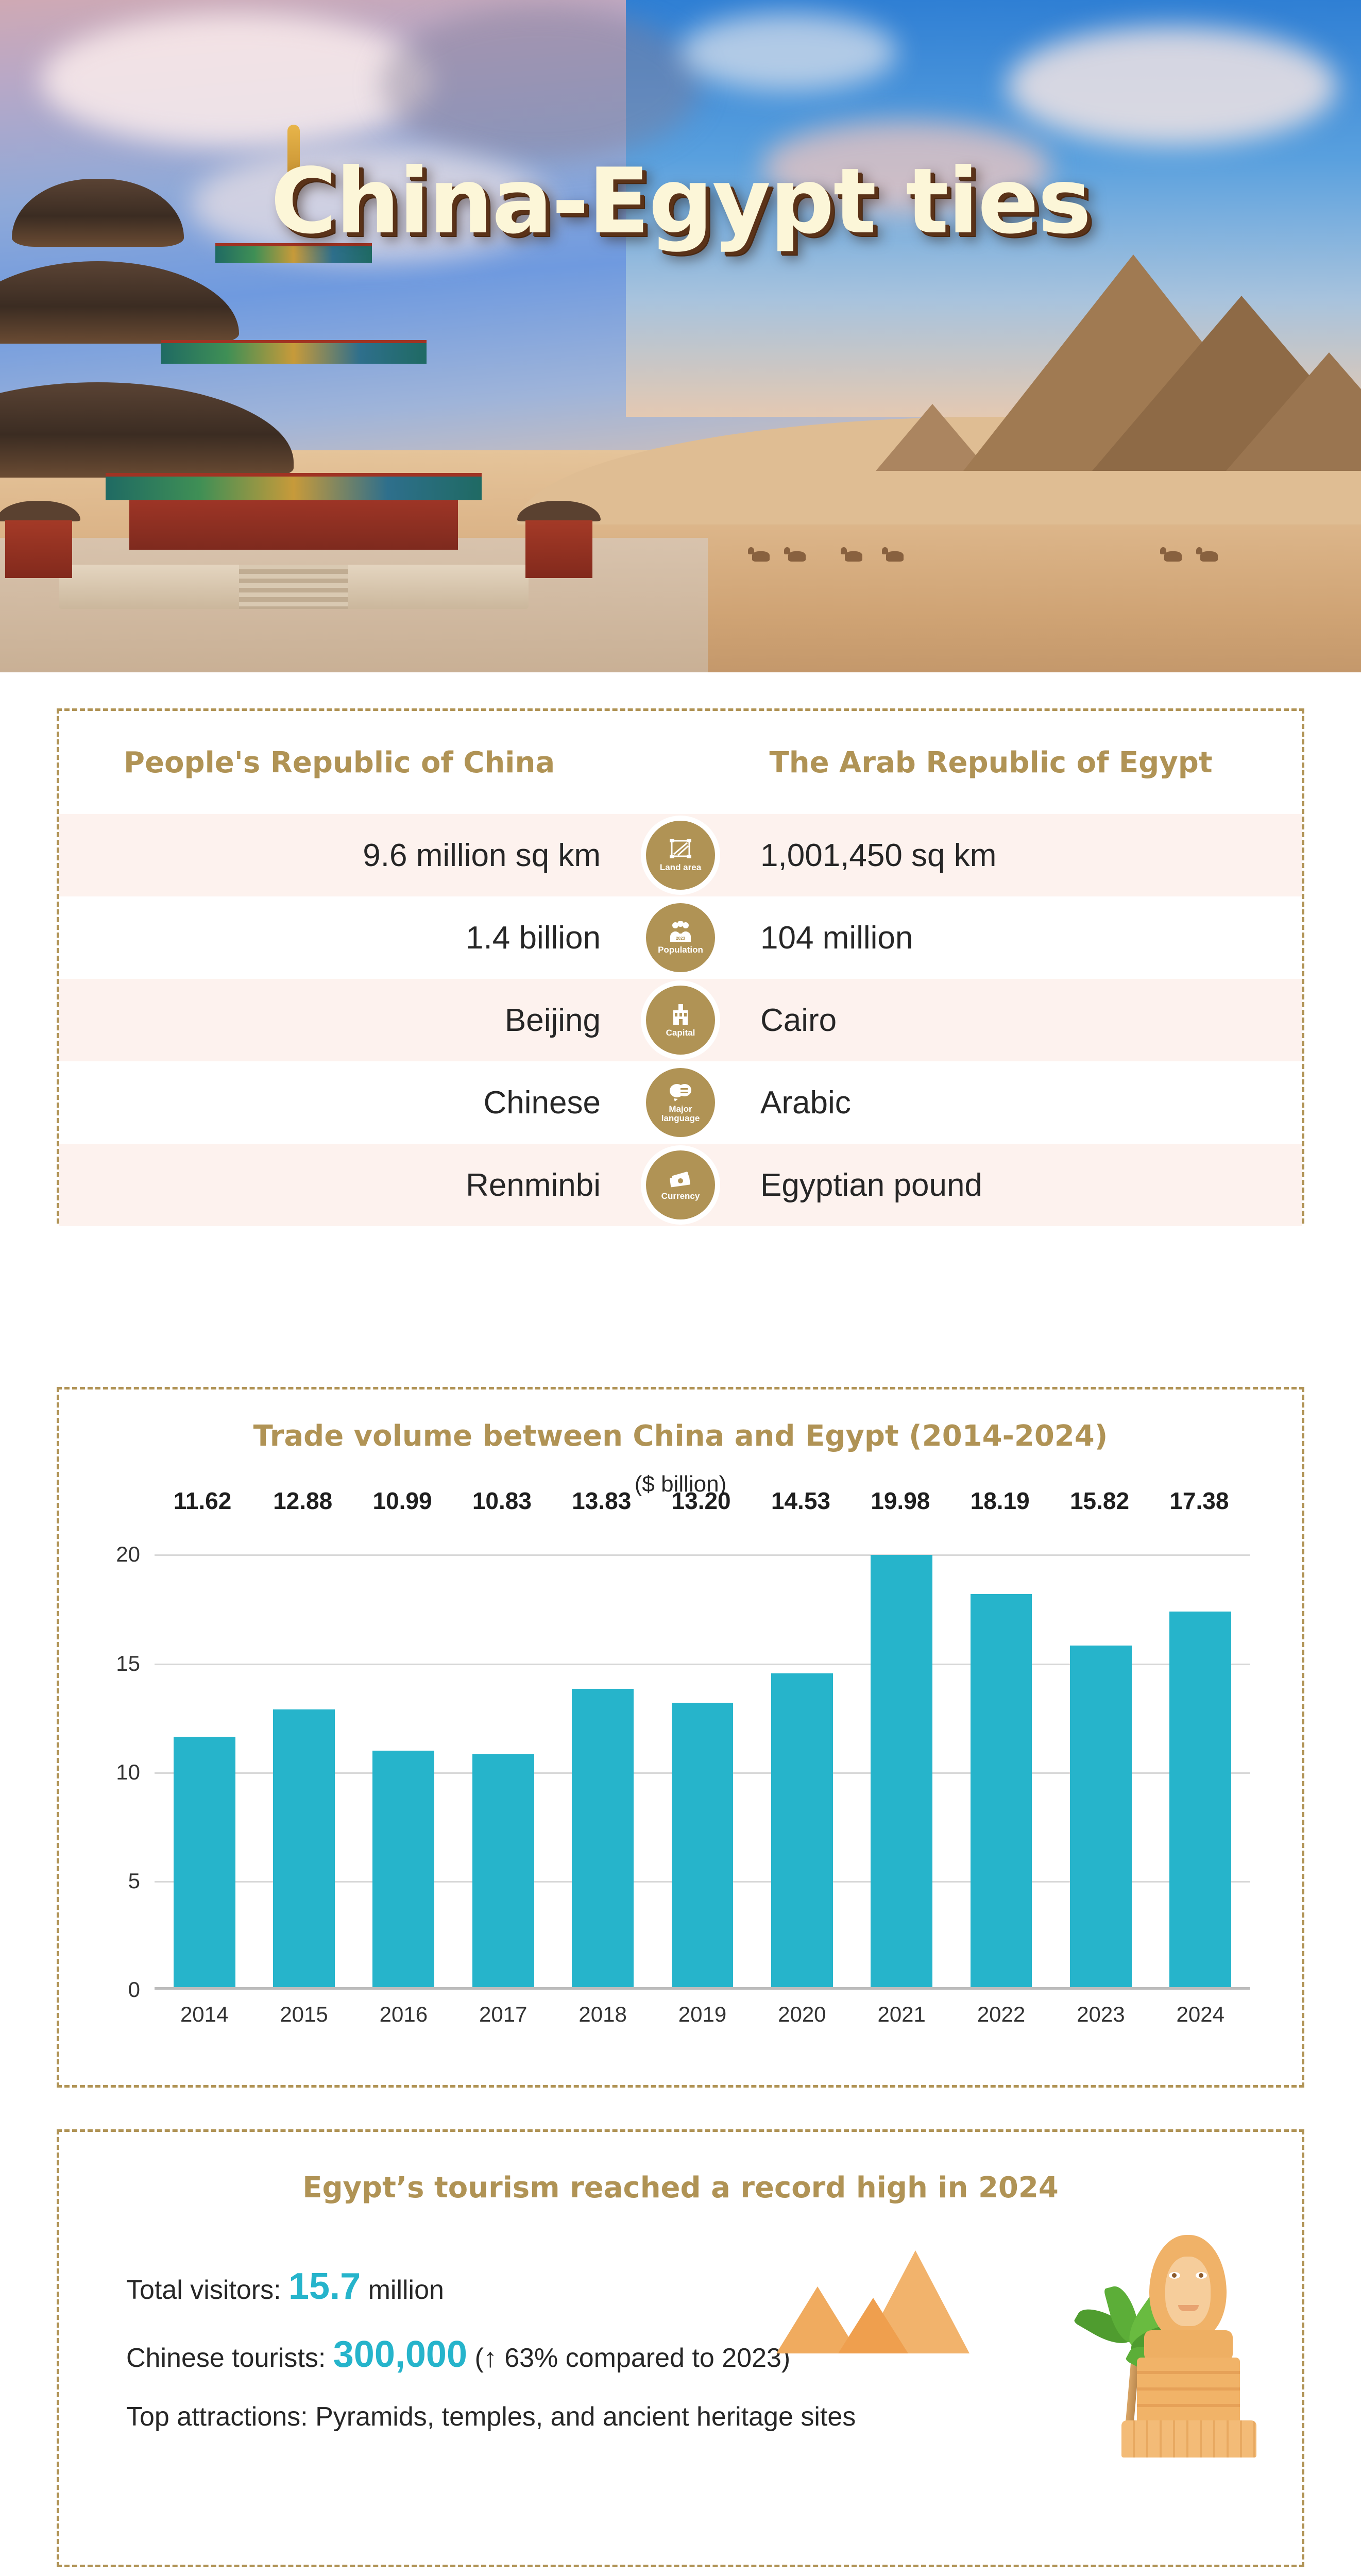  What do you see at coordinates (680, 867) in the screenshot?
I see `icon-label: Land area` at bounding box center [680, 867].